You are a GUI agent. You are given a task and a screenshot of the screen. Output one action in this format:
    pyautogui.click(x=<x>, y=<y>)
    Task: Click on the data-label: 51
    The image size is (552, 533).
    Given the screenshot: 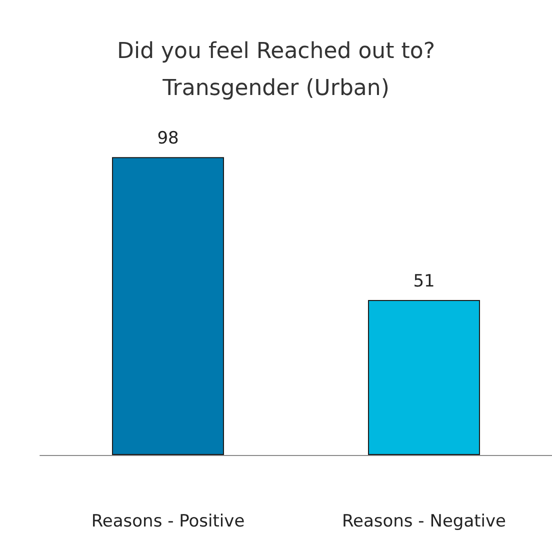 What is the action you would take?
    pyautogui.click(x=424, y=281)
    